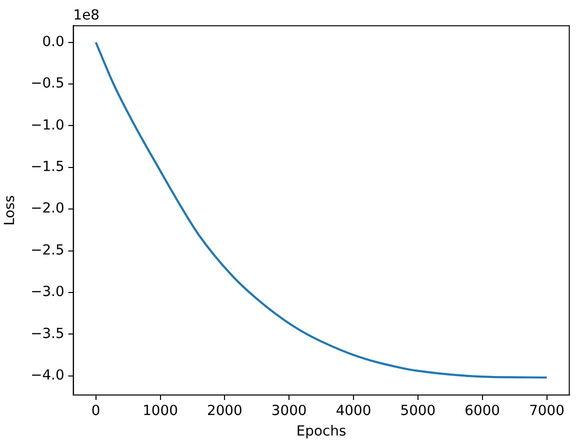 The image size is (578, 448). I want to click on x-axis-title: Epochs, so click(321, 431).